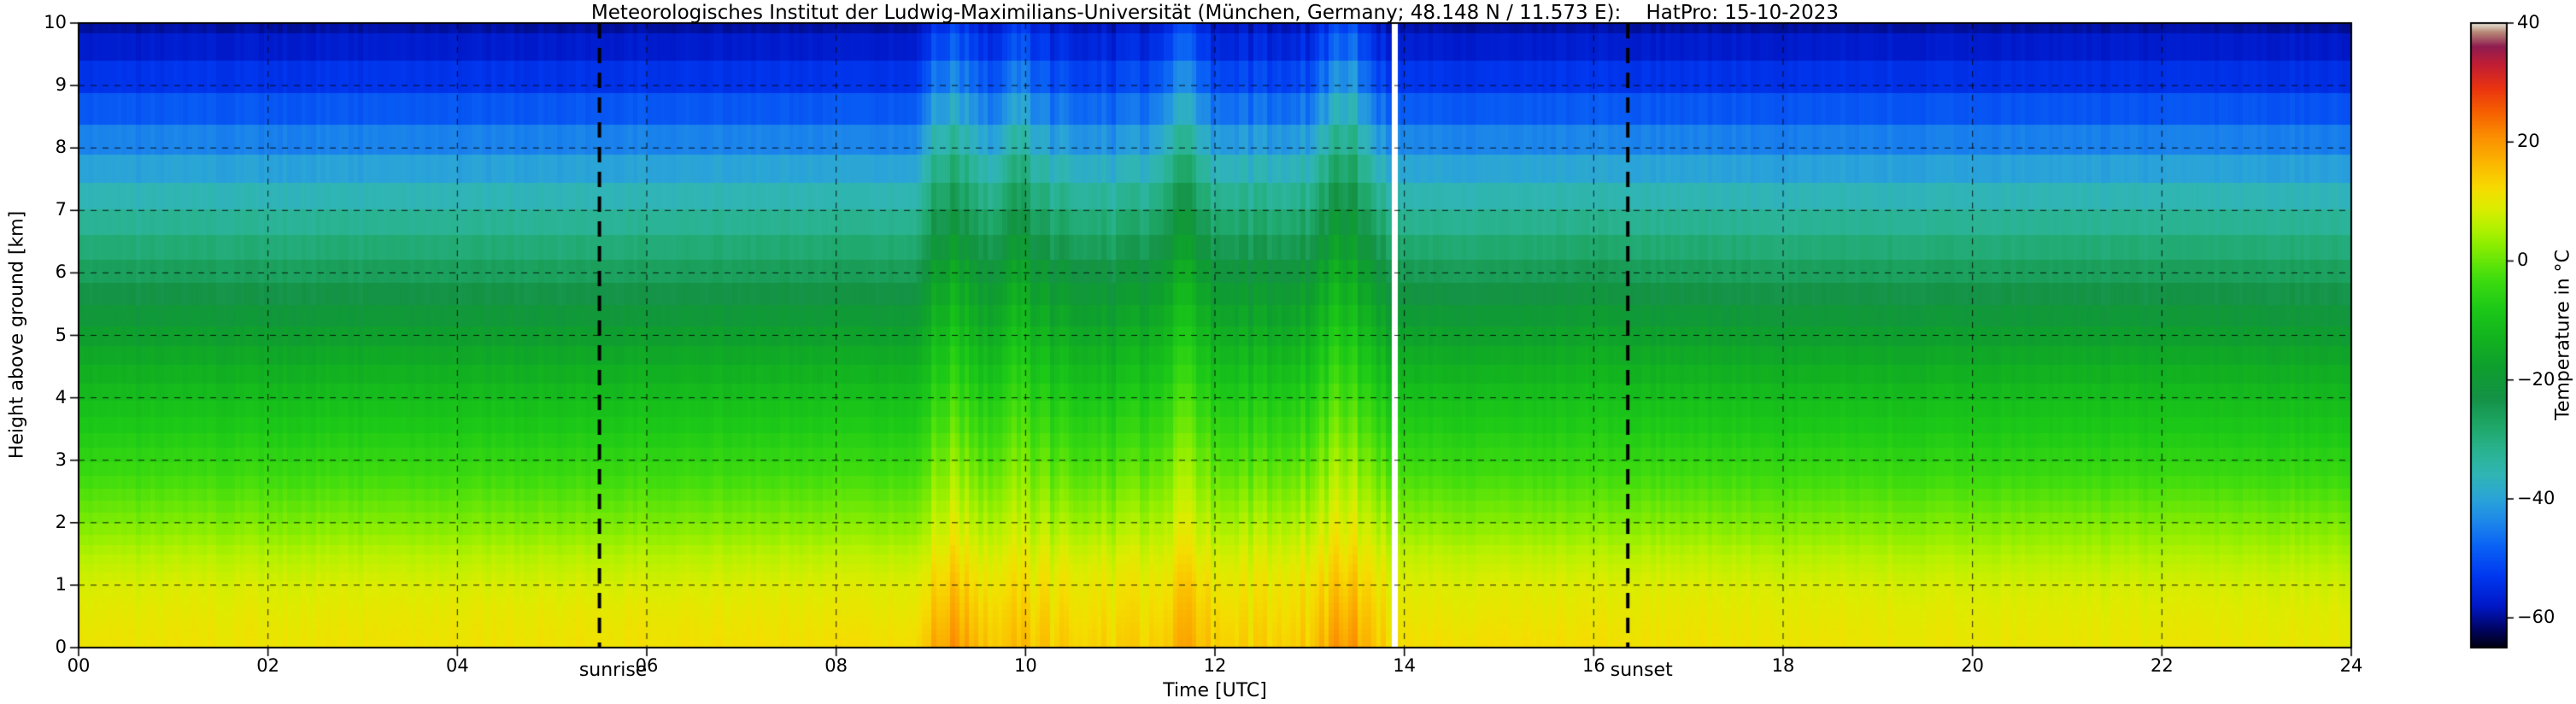 The width and height of the screenshot is (2576, 704). What do you see at coordinates (1973, 665) in the screenshot?
I see `x-tick-label: 20` at bounding box center [1973, 665].